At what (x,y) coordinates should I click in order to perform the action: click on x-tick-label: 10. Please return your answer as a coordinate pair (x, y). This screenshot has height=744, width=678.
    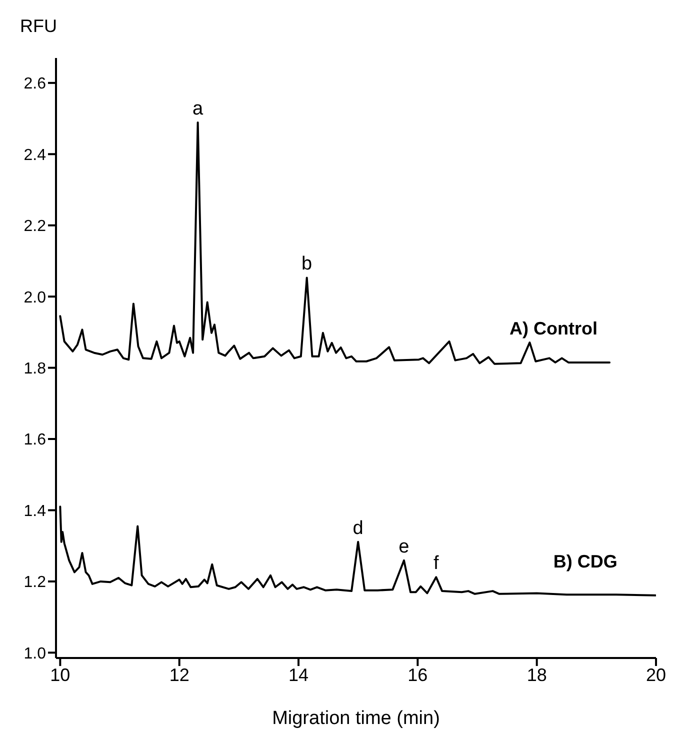
    Looking at the image, I should click on (60, 674).